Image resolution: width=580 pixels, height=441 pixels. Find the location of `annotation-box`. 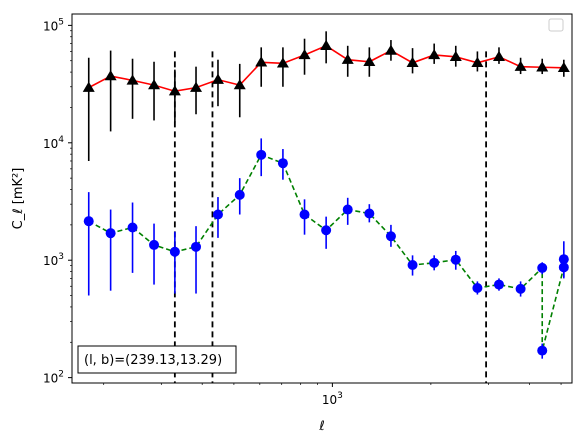

annotation-box is located at coordinates (157, 359).